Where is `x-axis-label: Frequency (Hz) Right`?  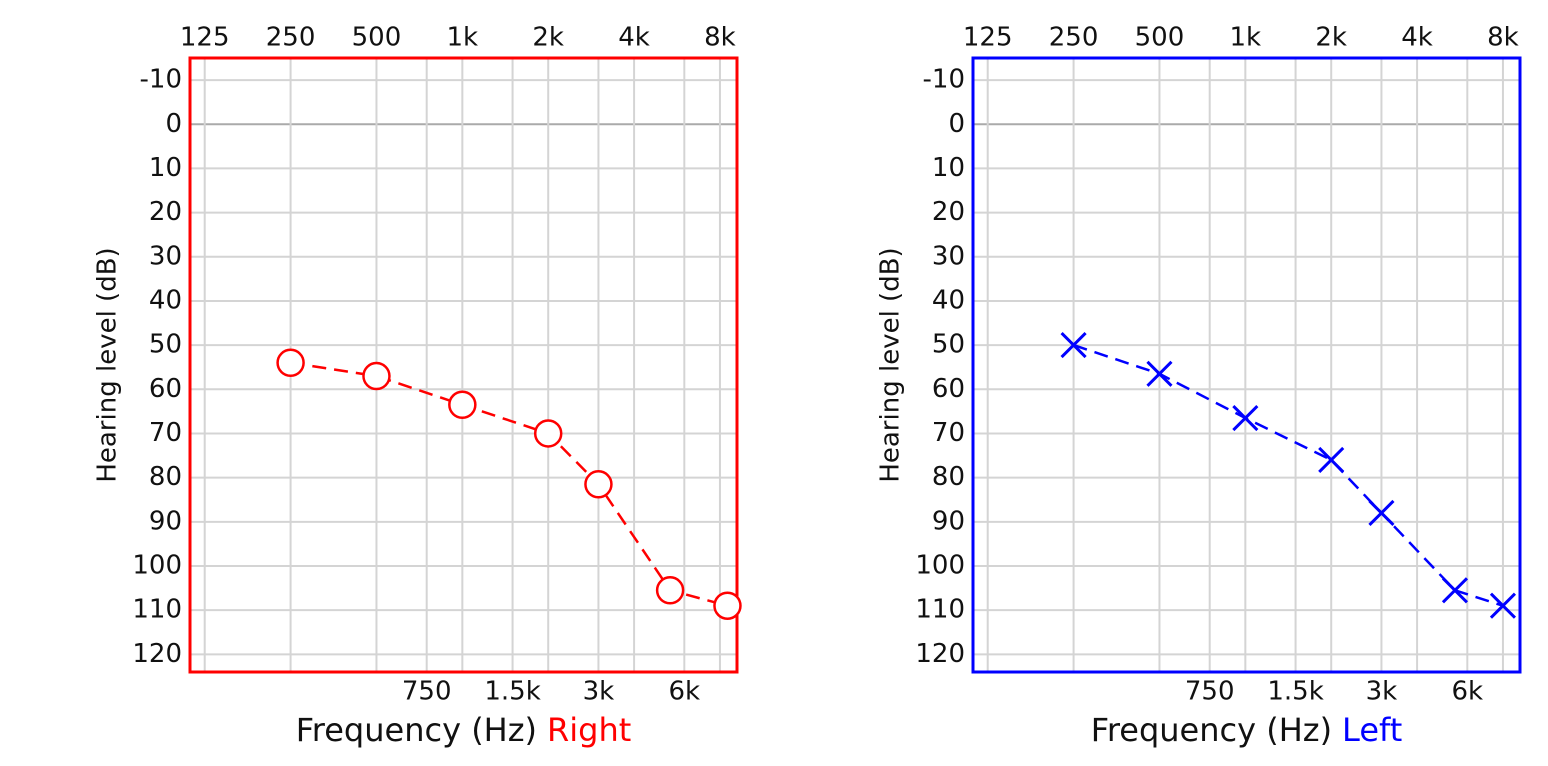
x-axis-label: Frequency (Hz) Right is located at coordinates (464, 730).